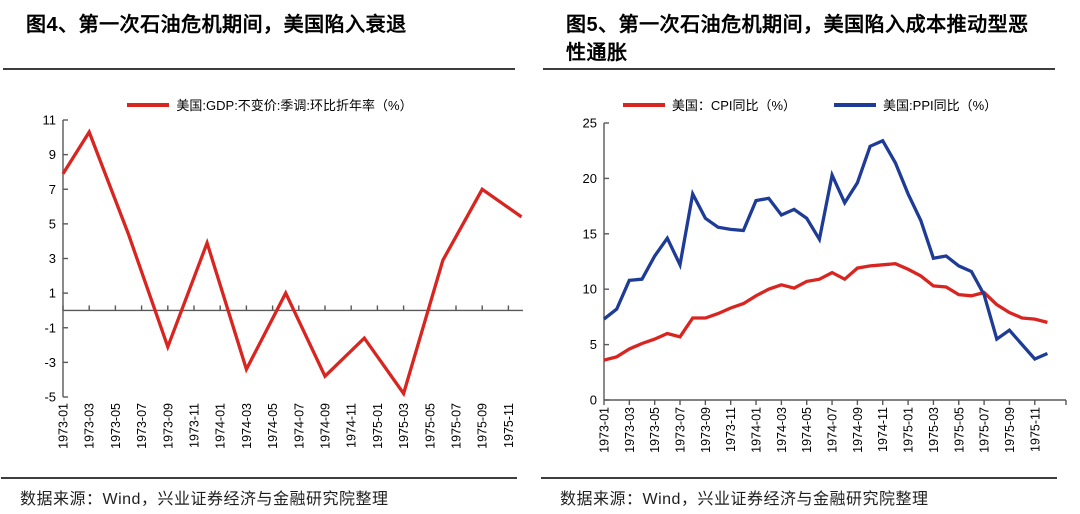 The height and width of the screenshot is (514, 1080). What do you see at coordinates (216, 25) in the screenshot?
I see `figure4-title: 图4、第一次石油危机期间，美国陷入衰退` at bounding box center [216, 25].